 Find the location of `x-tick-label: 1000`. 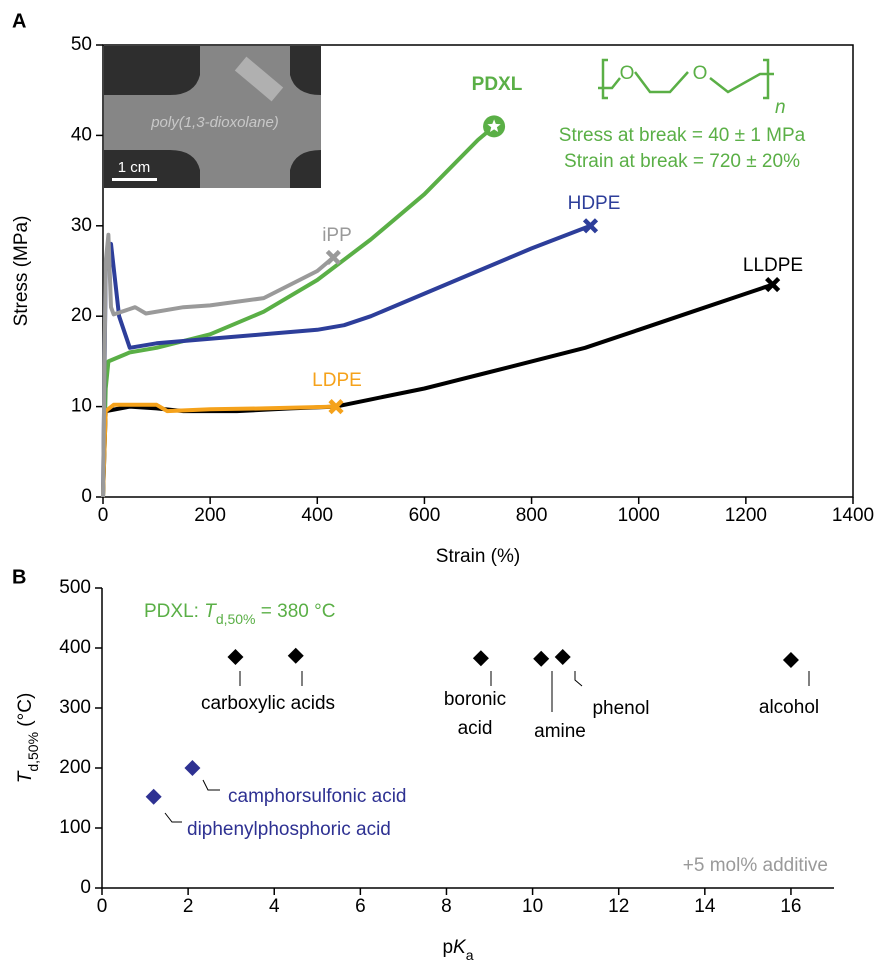

x-tick-label: 1000 is located at coordinates (639, 515).